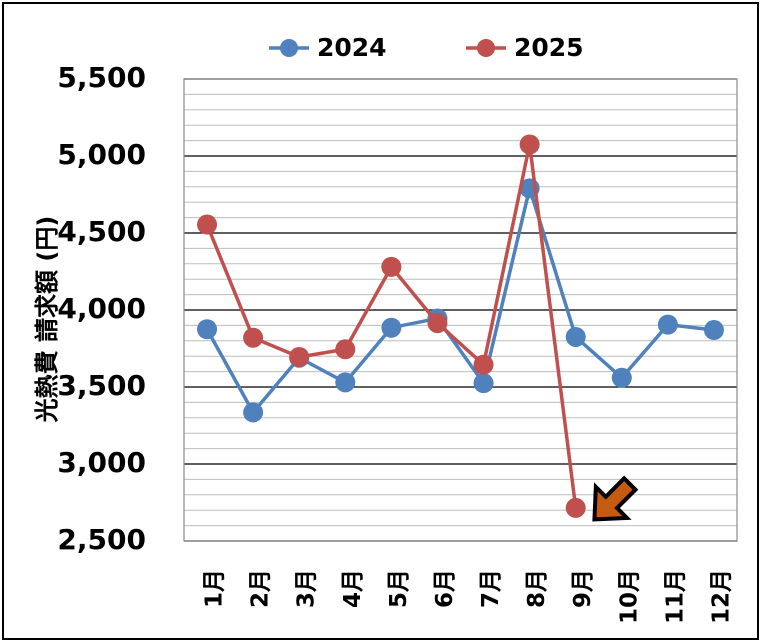  Describe the element at coordinates (101, 308) in the screenshot. I see `y-tick-label: 4,000` at that location.